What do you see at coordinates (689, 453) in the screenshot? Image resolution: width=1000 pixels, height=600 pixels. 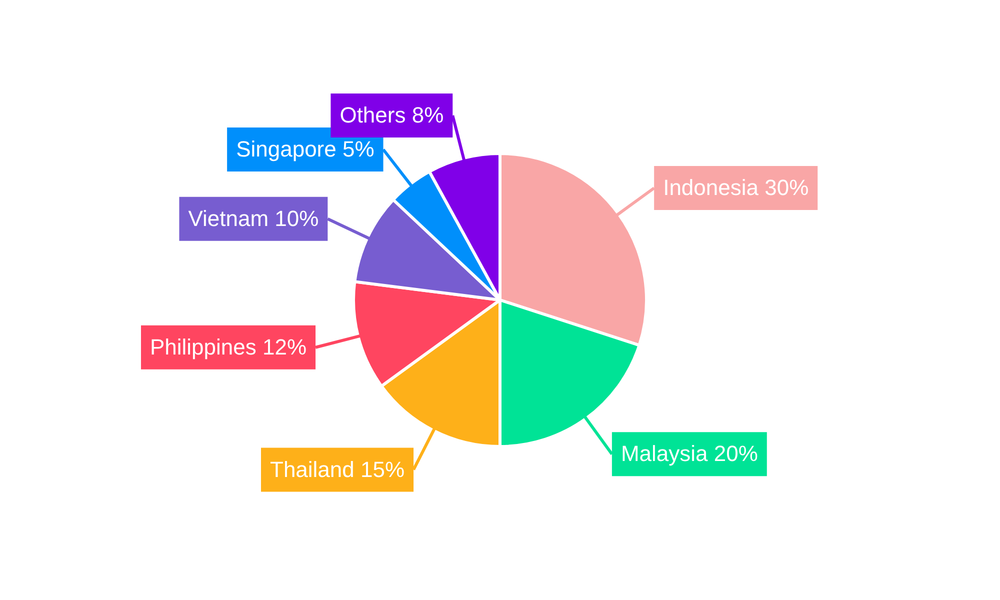 I see `slice-label: Malaysia 20%` at bounding box center [689, 453].